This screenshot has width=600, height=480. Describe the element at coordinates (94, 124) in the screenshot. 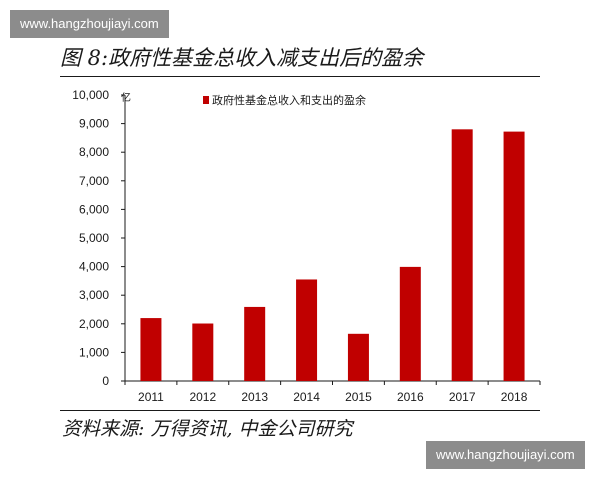

I see `y-tick-label: 9,000` at that location.